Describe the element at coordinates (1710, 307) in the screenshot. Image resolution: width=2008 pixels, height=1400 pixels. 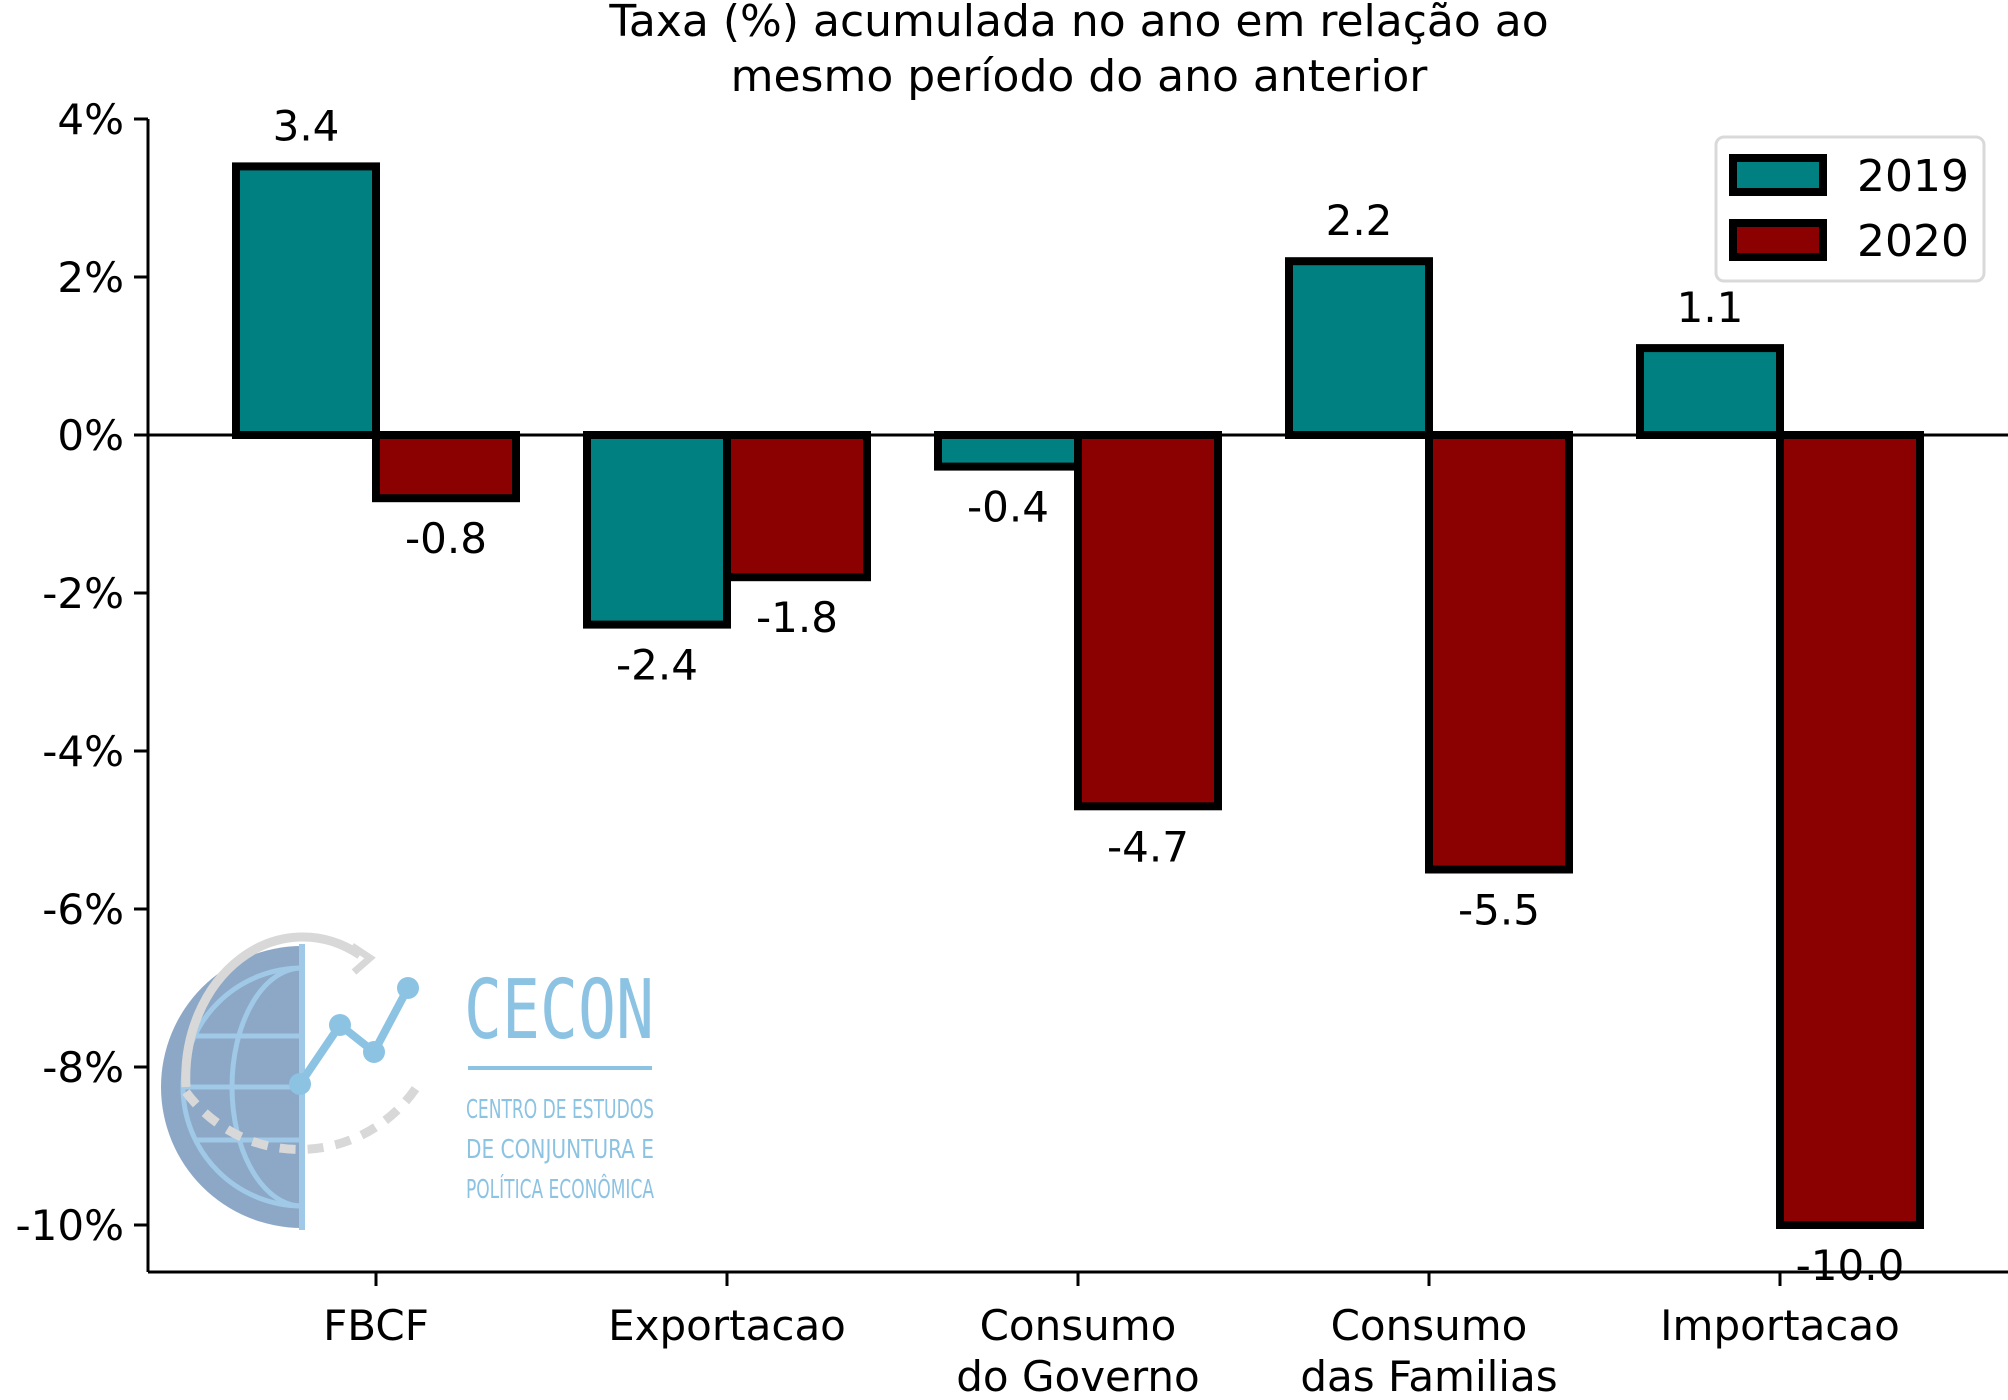
I see `value-label-2019-4: 1.1` at that location.